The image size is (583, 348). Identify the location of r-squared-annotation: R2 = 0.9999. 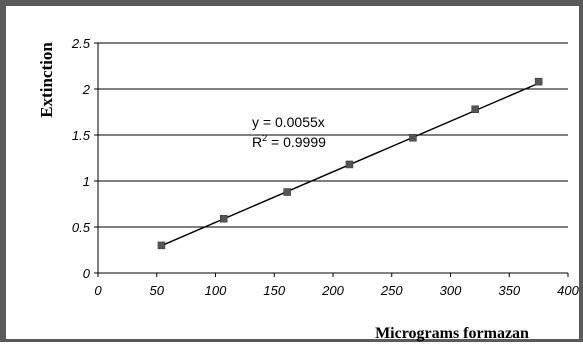
(289, 141).